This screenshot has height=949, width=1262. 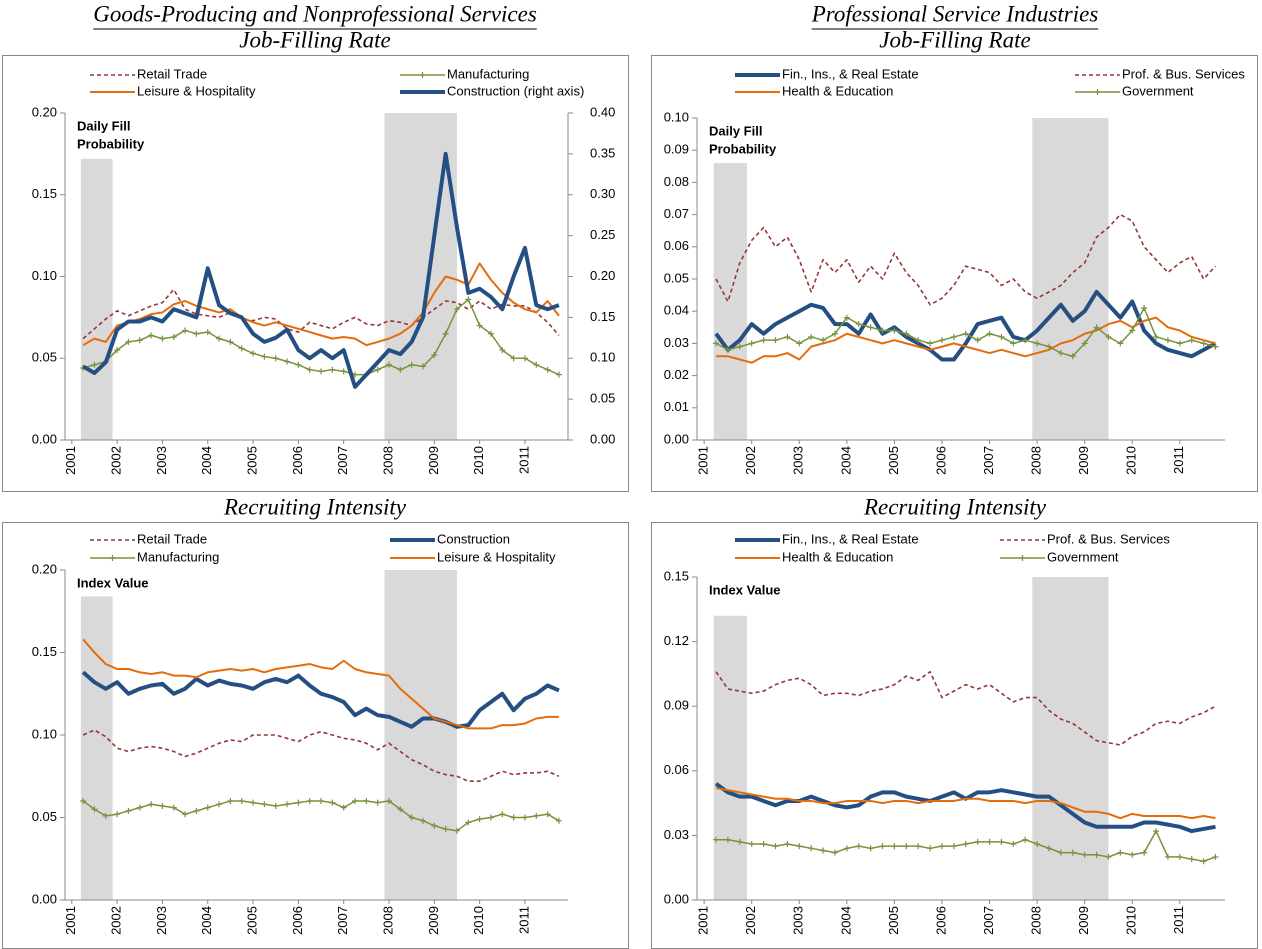 I want to click on y-tick-label: 0.03, so click(x=676, y=342).